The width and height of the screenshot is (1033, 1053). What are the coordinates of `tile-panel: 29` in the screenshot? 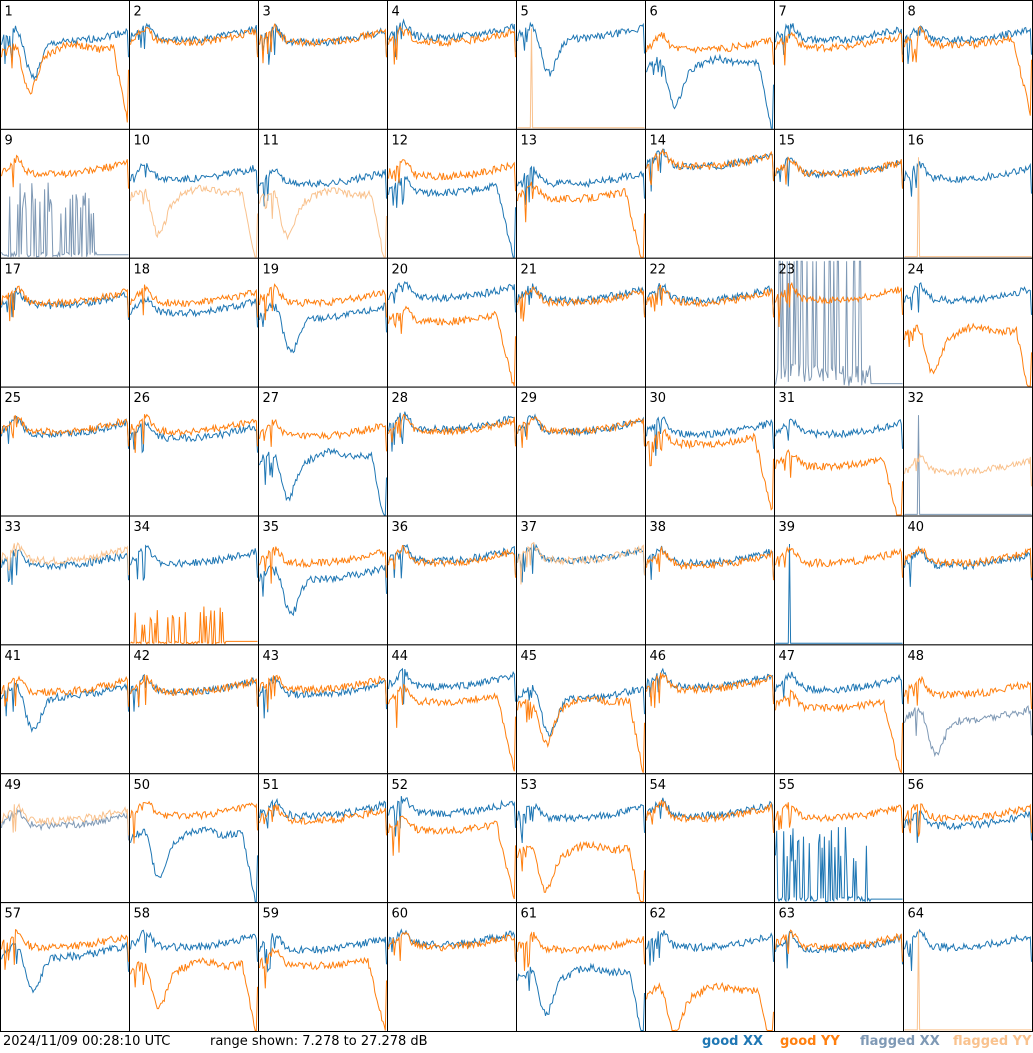 It's located at (581, 451).